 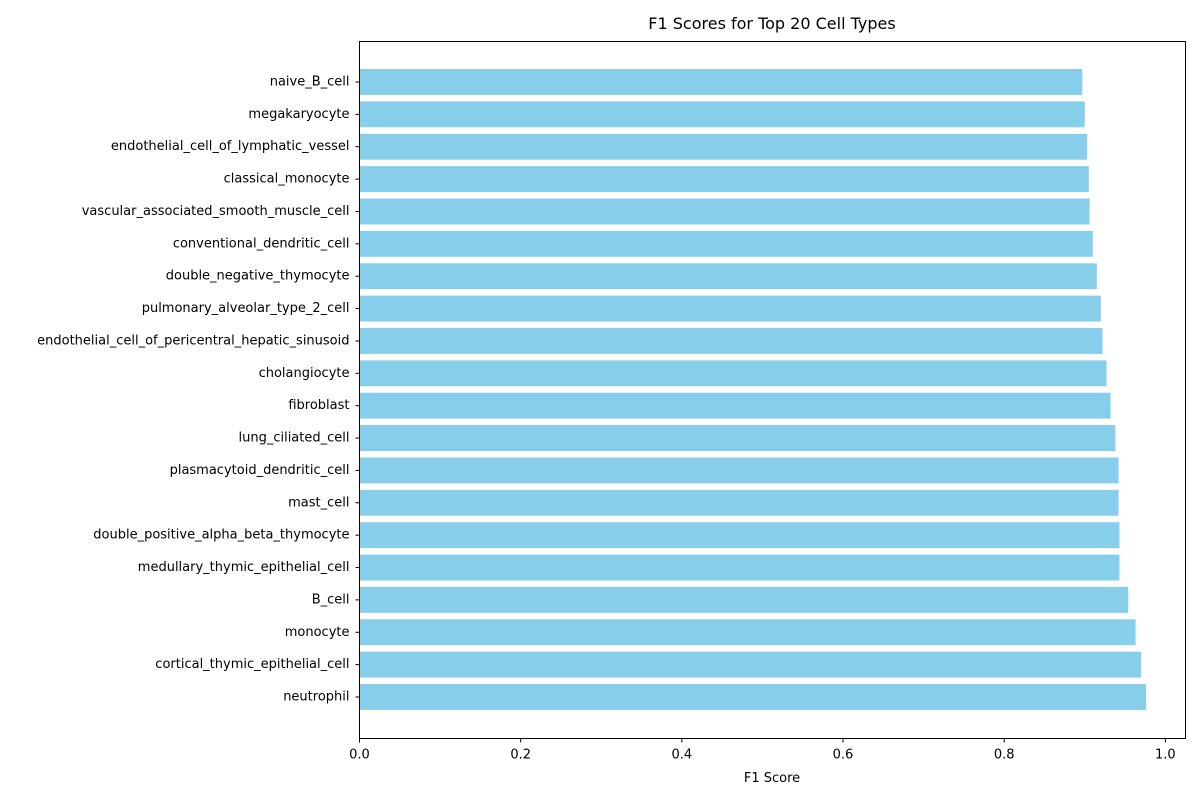 What do you see at coordinates (287, 179) in the screenshot?
I see `y-tick-label: classical_monocyte` at bounding box center [287, 179].